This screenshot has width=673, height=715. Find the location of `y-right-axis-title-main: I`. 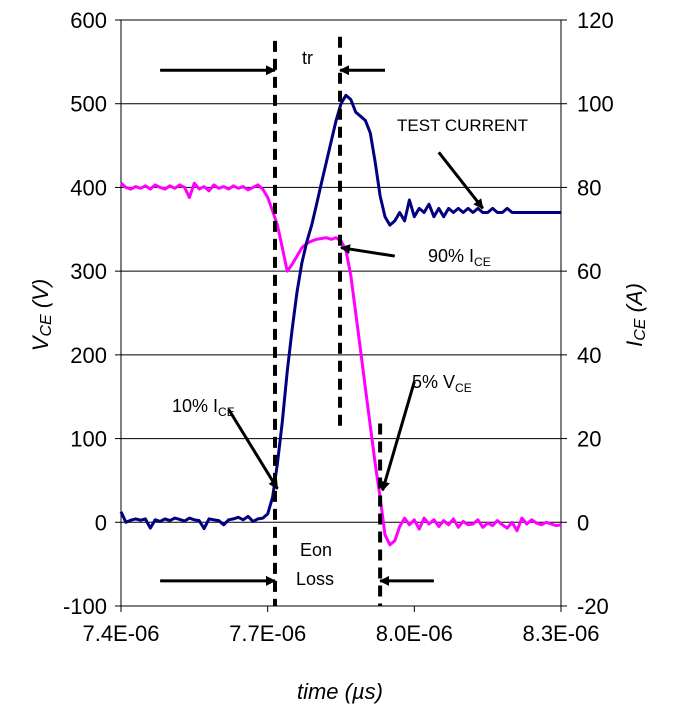

y-right-axis-title-main: I is located at coordinates (634, 344).